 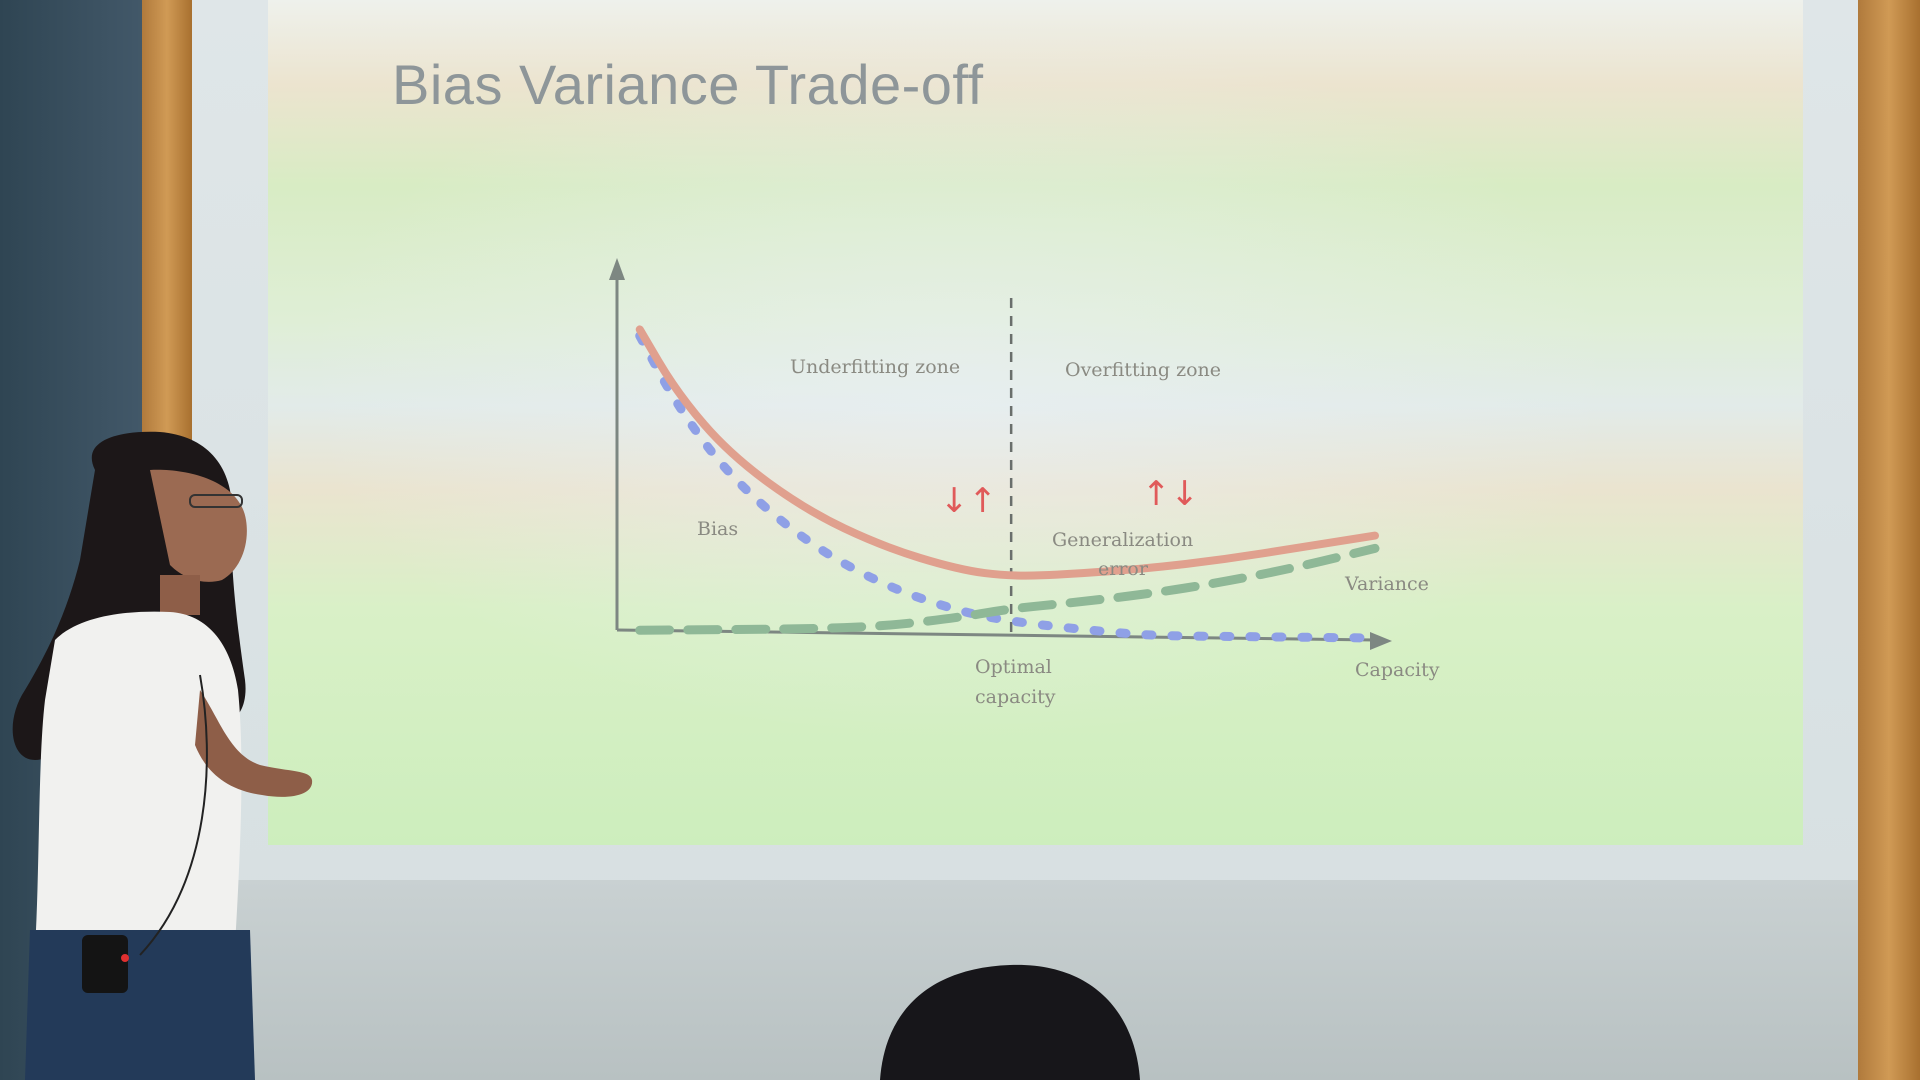 What do you see at coordinates (1007, 589) in the screenshot?
I see `series-variance-line` at bounding box center [1007, 589].